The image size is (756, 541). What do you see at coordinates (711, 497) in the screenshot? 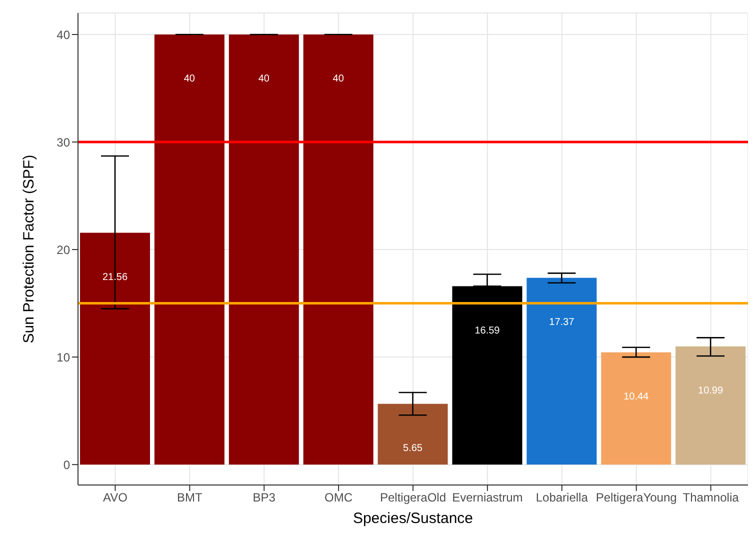
I see `x-tick-label: Thamnolia` at bounding box center [711, 497].